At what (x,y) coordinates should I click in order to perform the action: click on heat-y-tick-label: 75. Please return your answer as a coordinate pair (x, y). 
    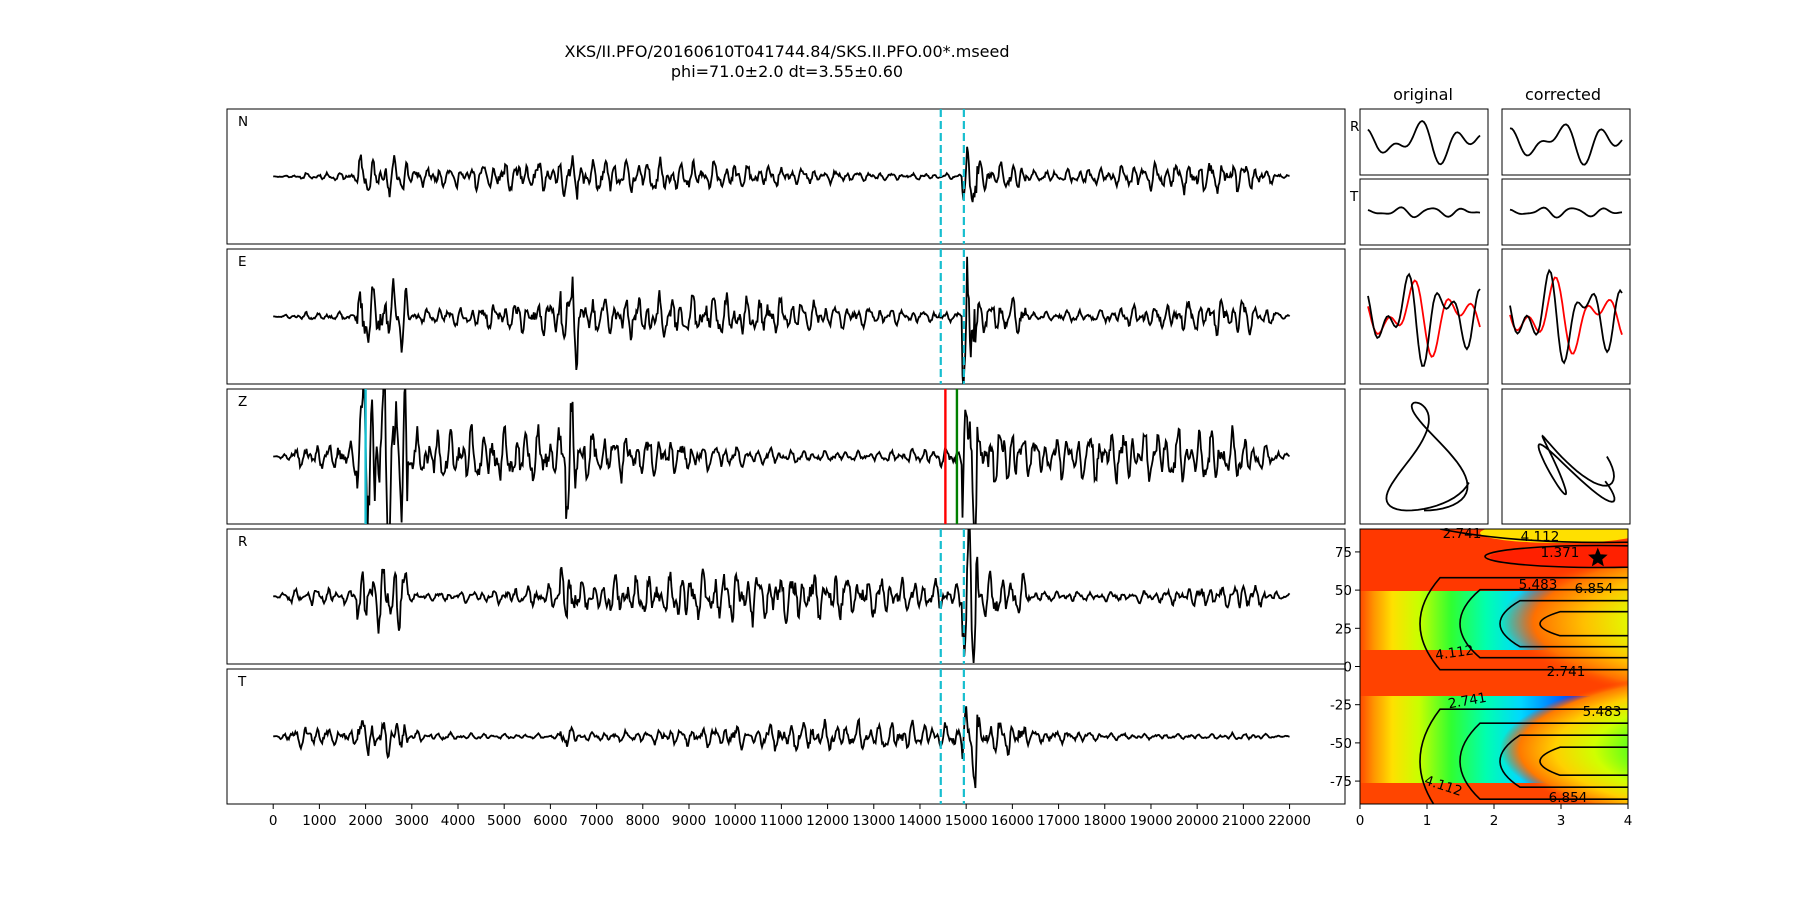
    Looking at the image, I should click on (1343, 553).